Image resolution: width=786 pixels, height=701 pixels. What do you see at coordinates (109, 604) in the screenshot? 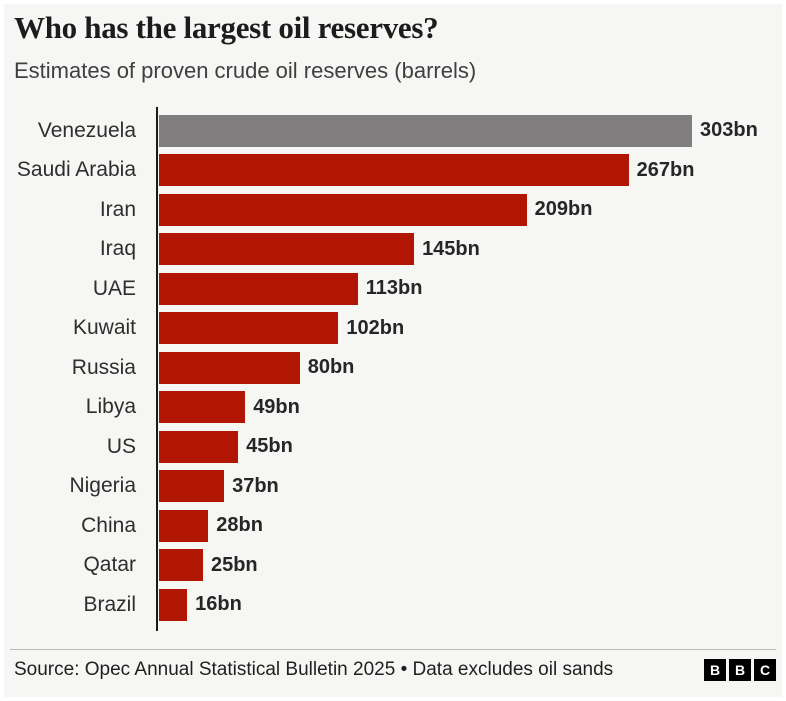
I see `category-label: Brazil` at bounding box center [109, 604].